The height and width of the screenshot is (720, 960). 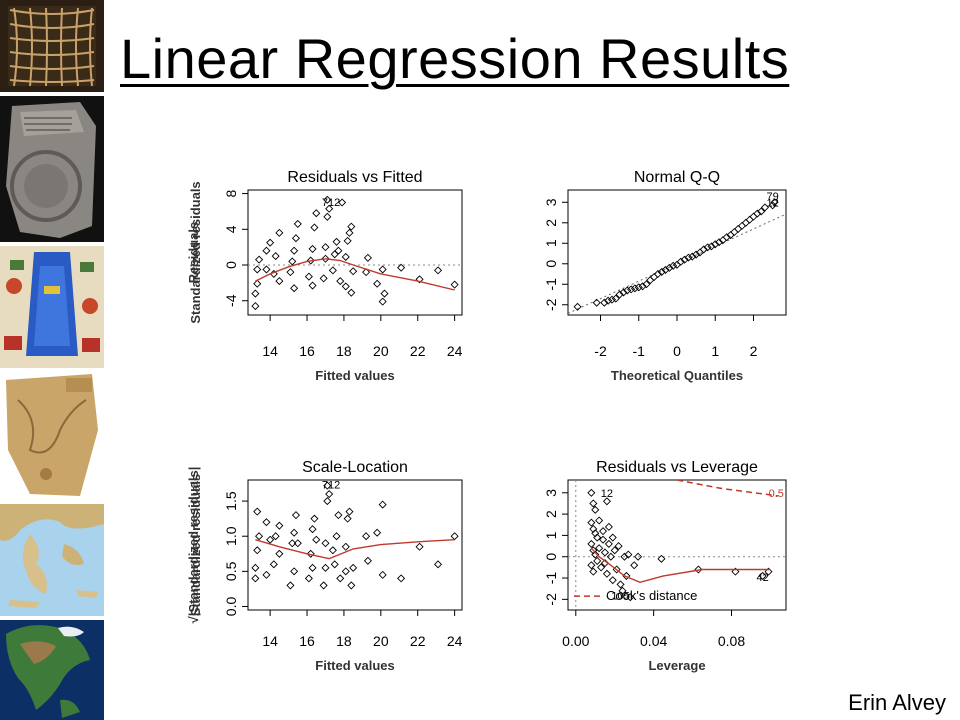 I want to click on y-tick-label: 3, so click(x=551, y=493).